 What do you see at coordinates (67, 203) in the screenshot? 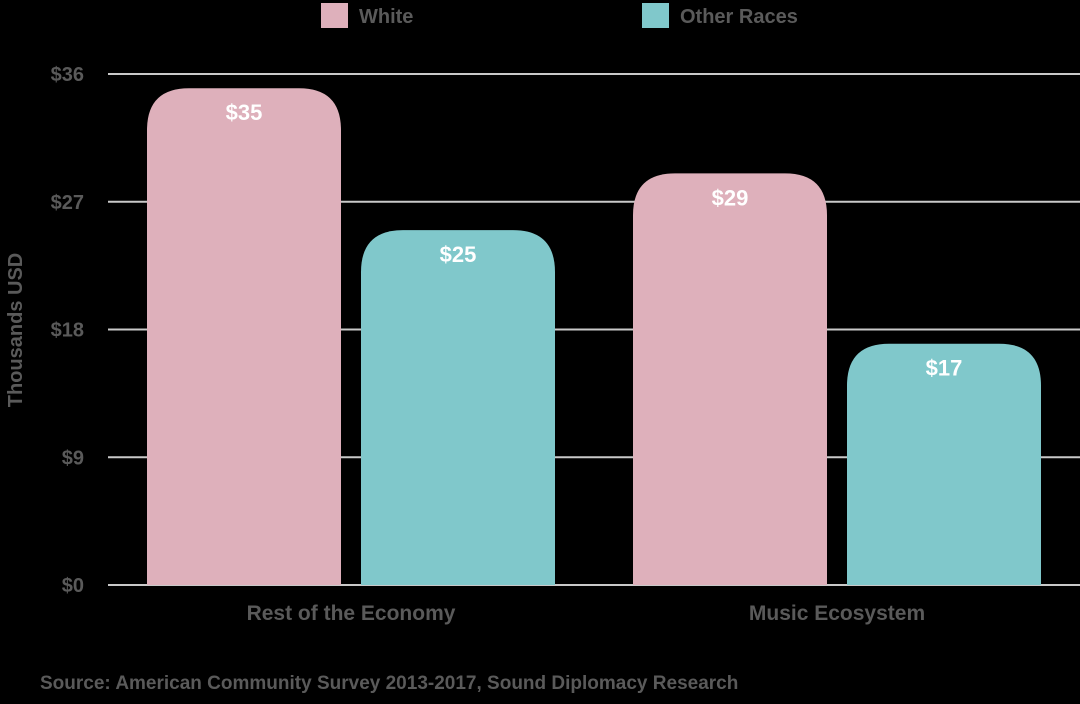
I see `y-tick-label: $27` at bounding box center [67, 203].